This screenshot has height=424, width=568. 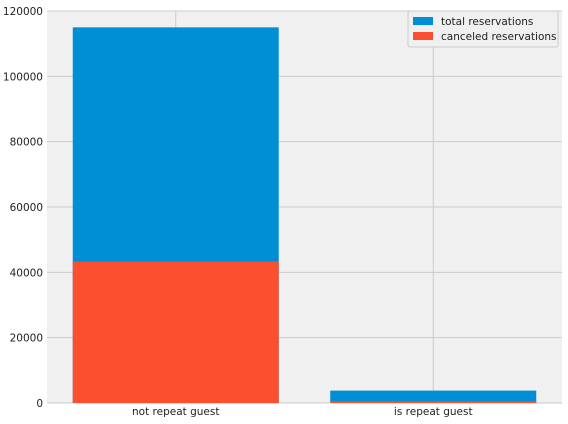 What do you see at coordinates (26, 339) in the screenshot?
I see `y-tick-label: 20000` at bounding box center [26, 339].